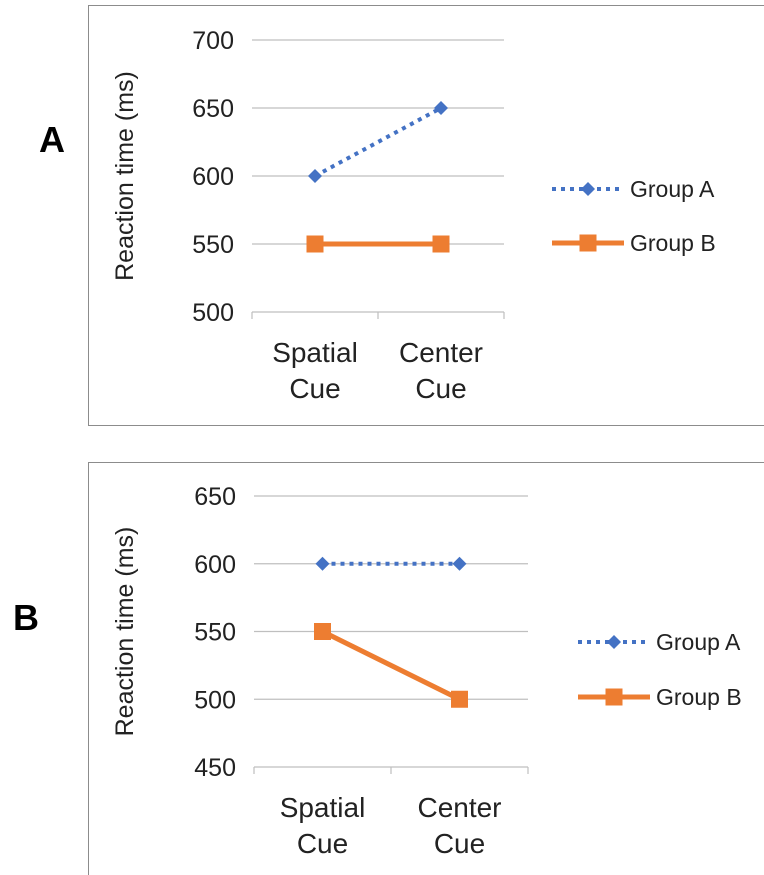 The width and height of the screenshot is (764, 875). What do you see at coordinates (213, 41) in the screenshot?
I see `y-tick-label: 700` at bounding box center [213, 41].